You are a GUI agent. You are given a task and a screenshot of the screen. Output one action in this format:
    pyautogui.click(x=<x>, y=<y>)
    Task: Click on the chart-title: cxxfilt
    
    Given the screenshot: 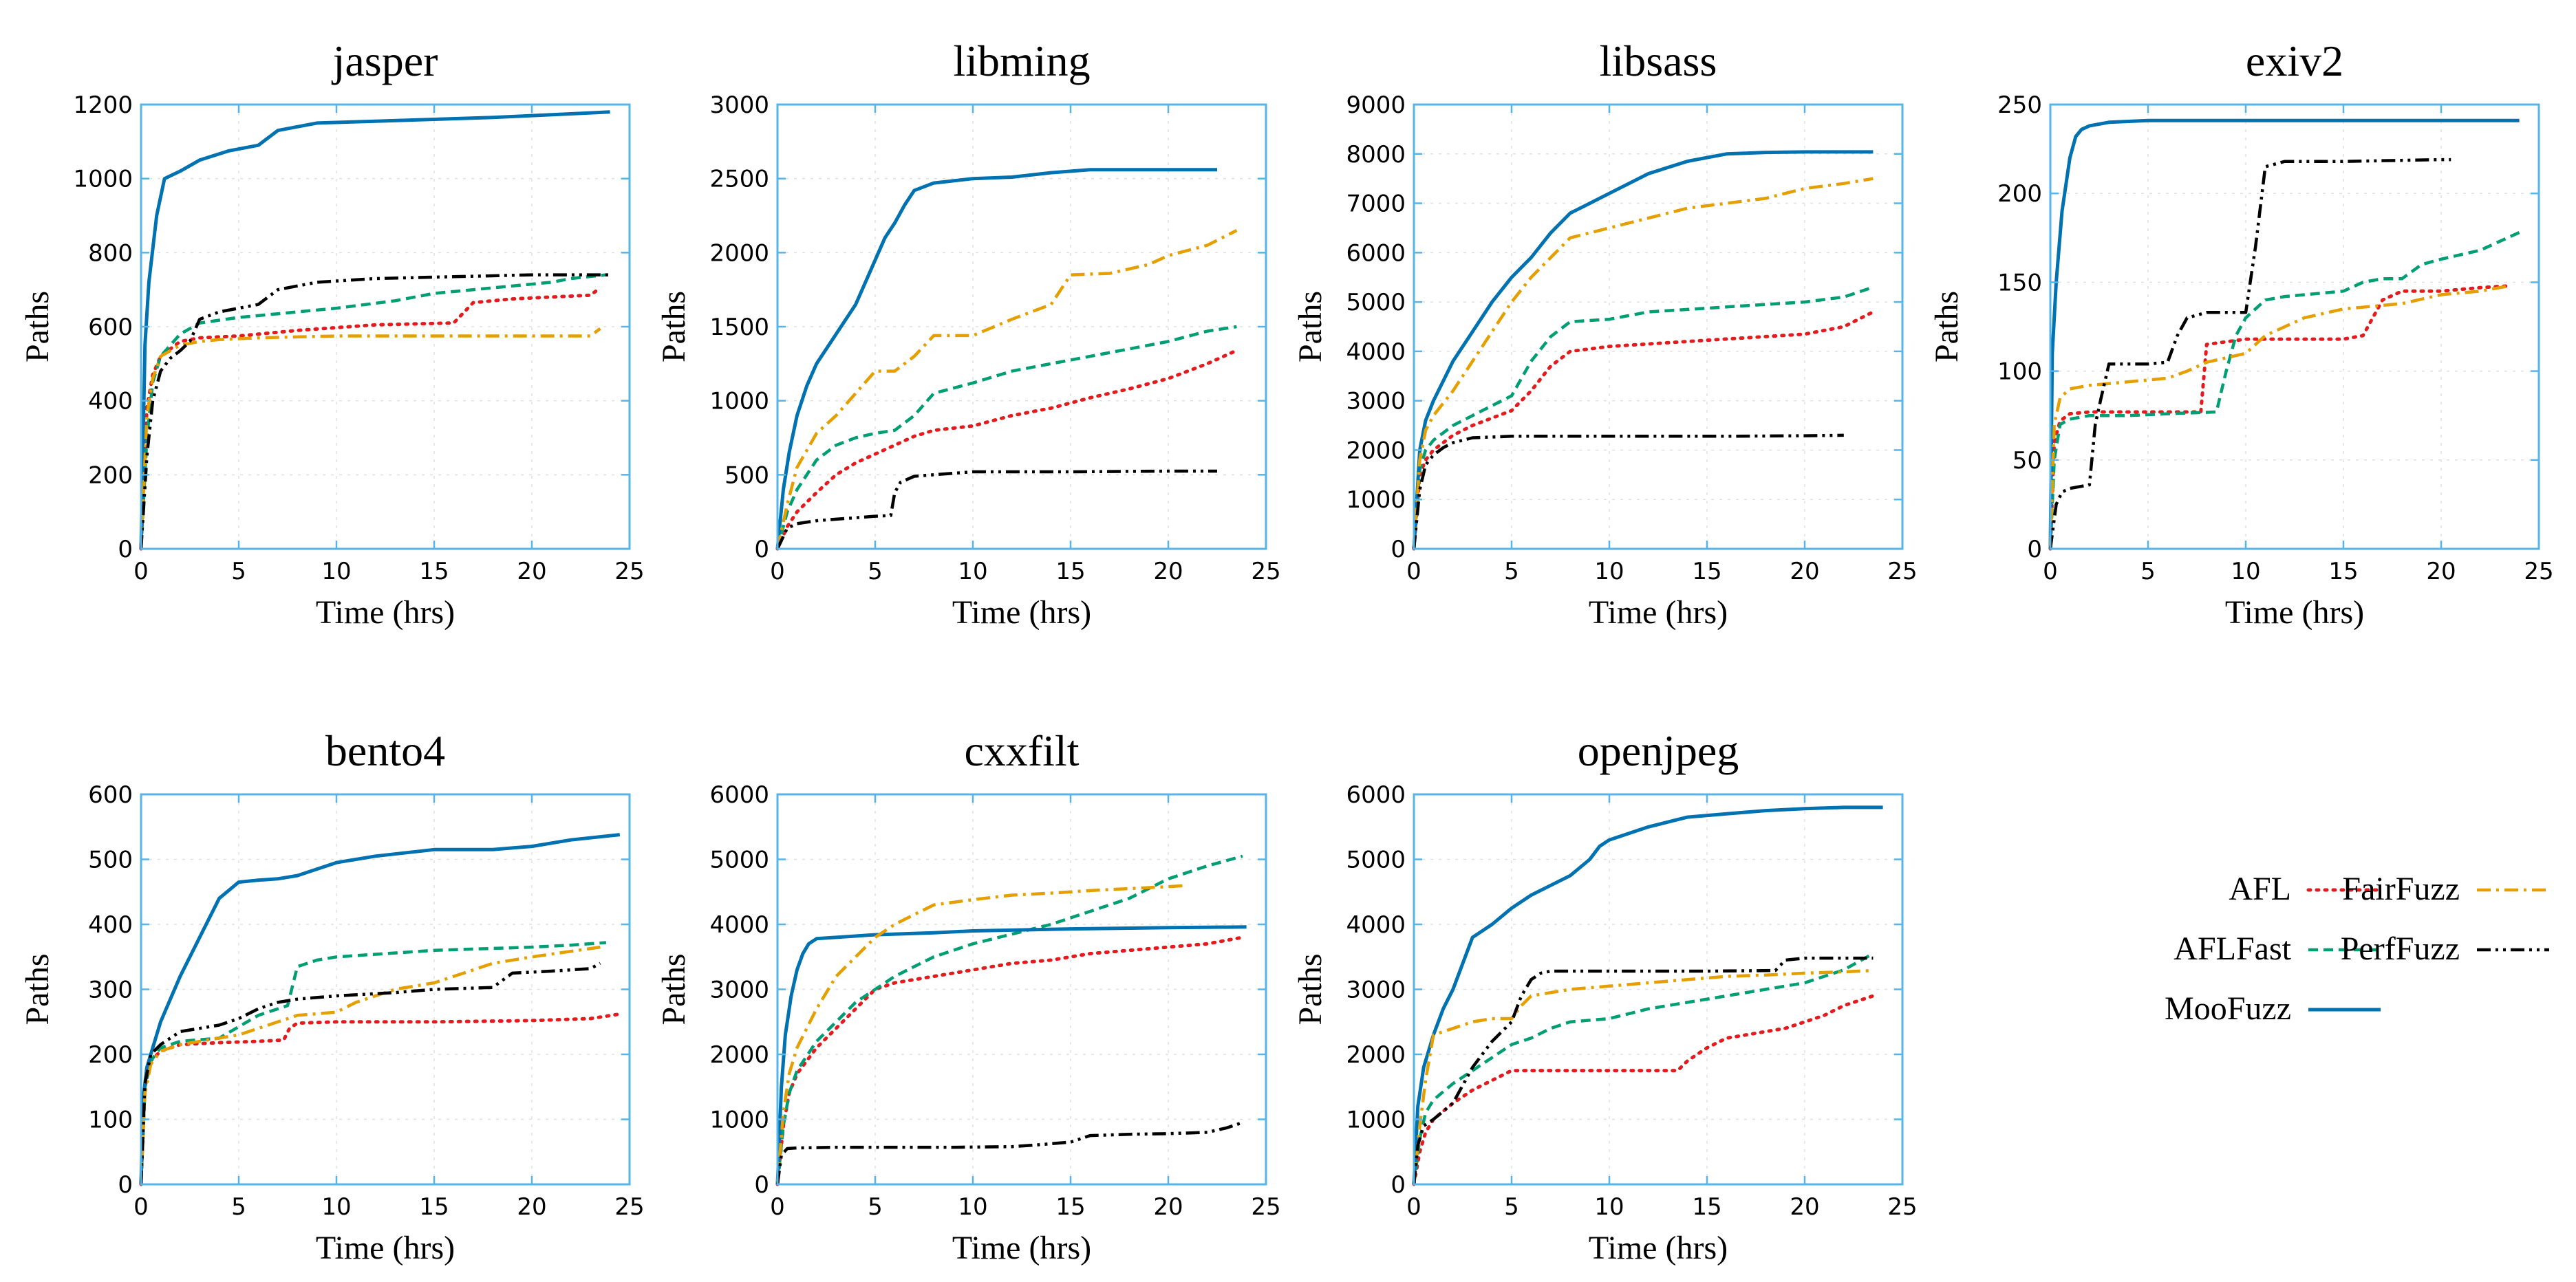 What is the action you would take?
    pyautogui.click(x=1022, y=750)
    